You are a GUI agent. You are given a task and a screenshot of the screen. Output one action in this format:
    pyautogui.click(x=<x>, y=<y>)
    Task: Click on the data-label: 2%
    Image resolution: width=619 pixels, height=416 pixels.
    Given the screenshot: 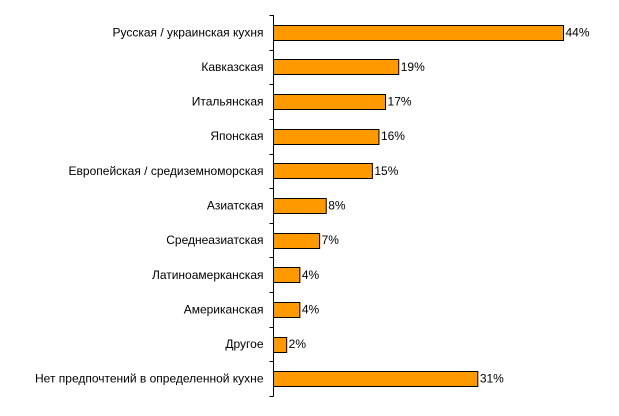 What is the action you would take?
    pyautogui.click(x=298, y=344)
    